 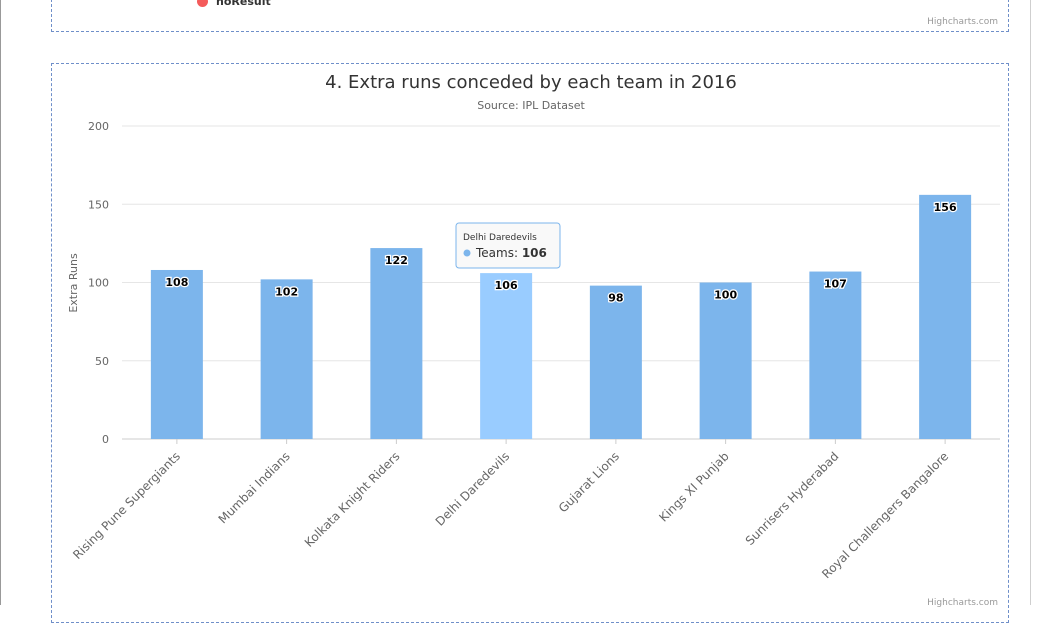 I want to click on y-tick-label: 50, so click(x=102, y=361).